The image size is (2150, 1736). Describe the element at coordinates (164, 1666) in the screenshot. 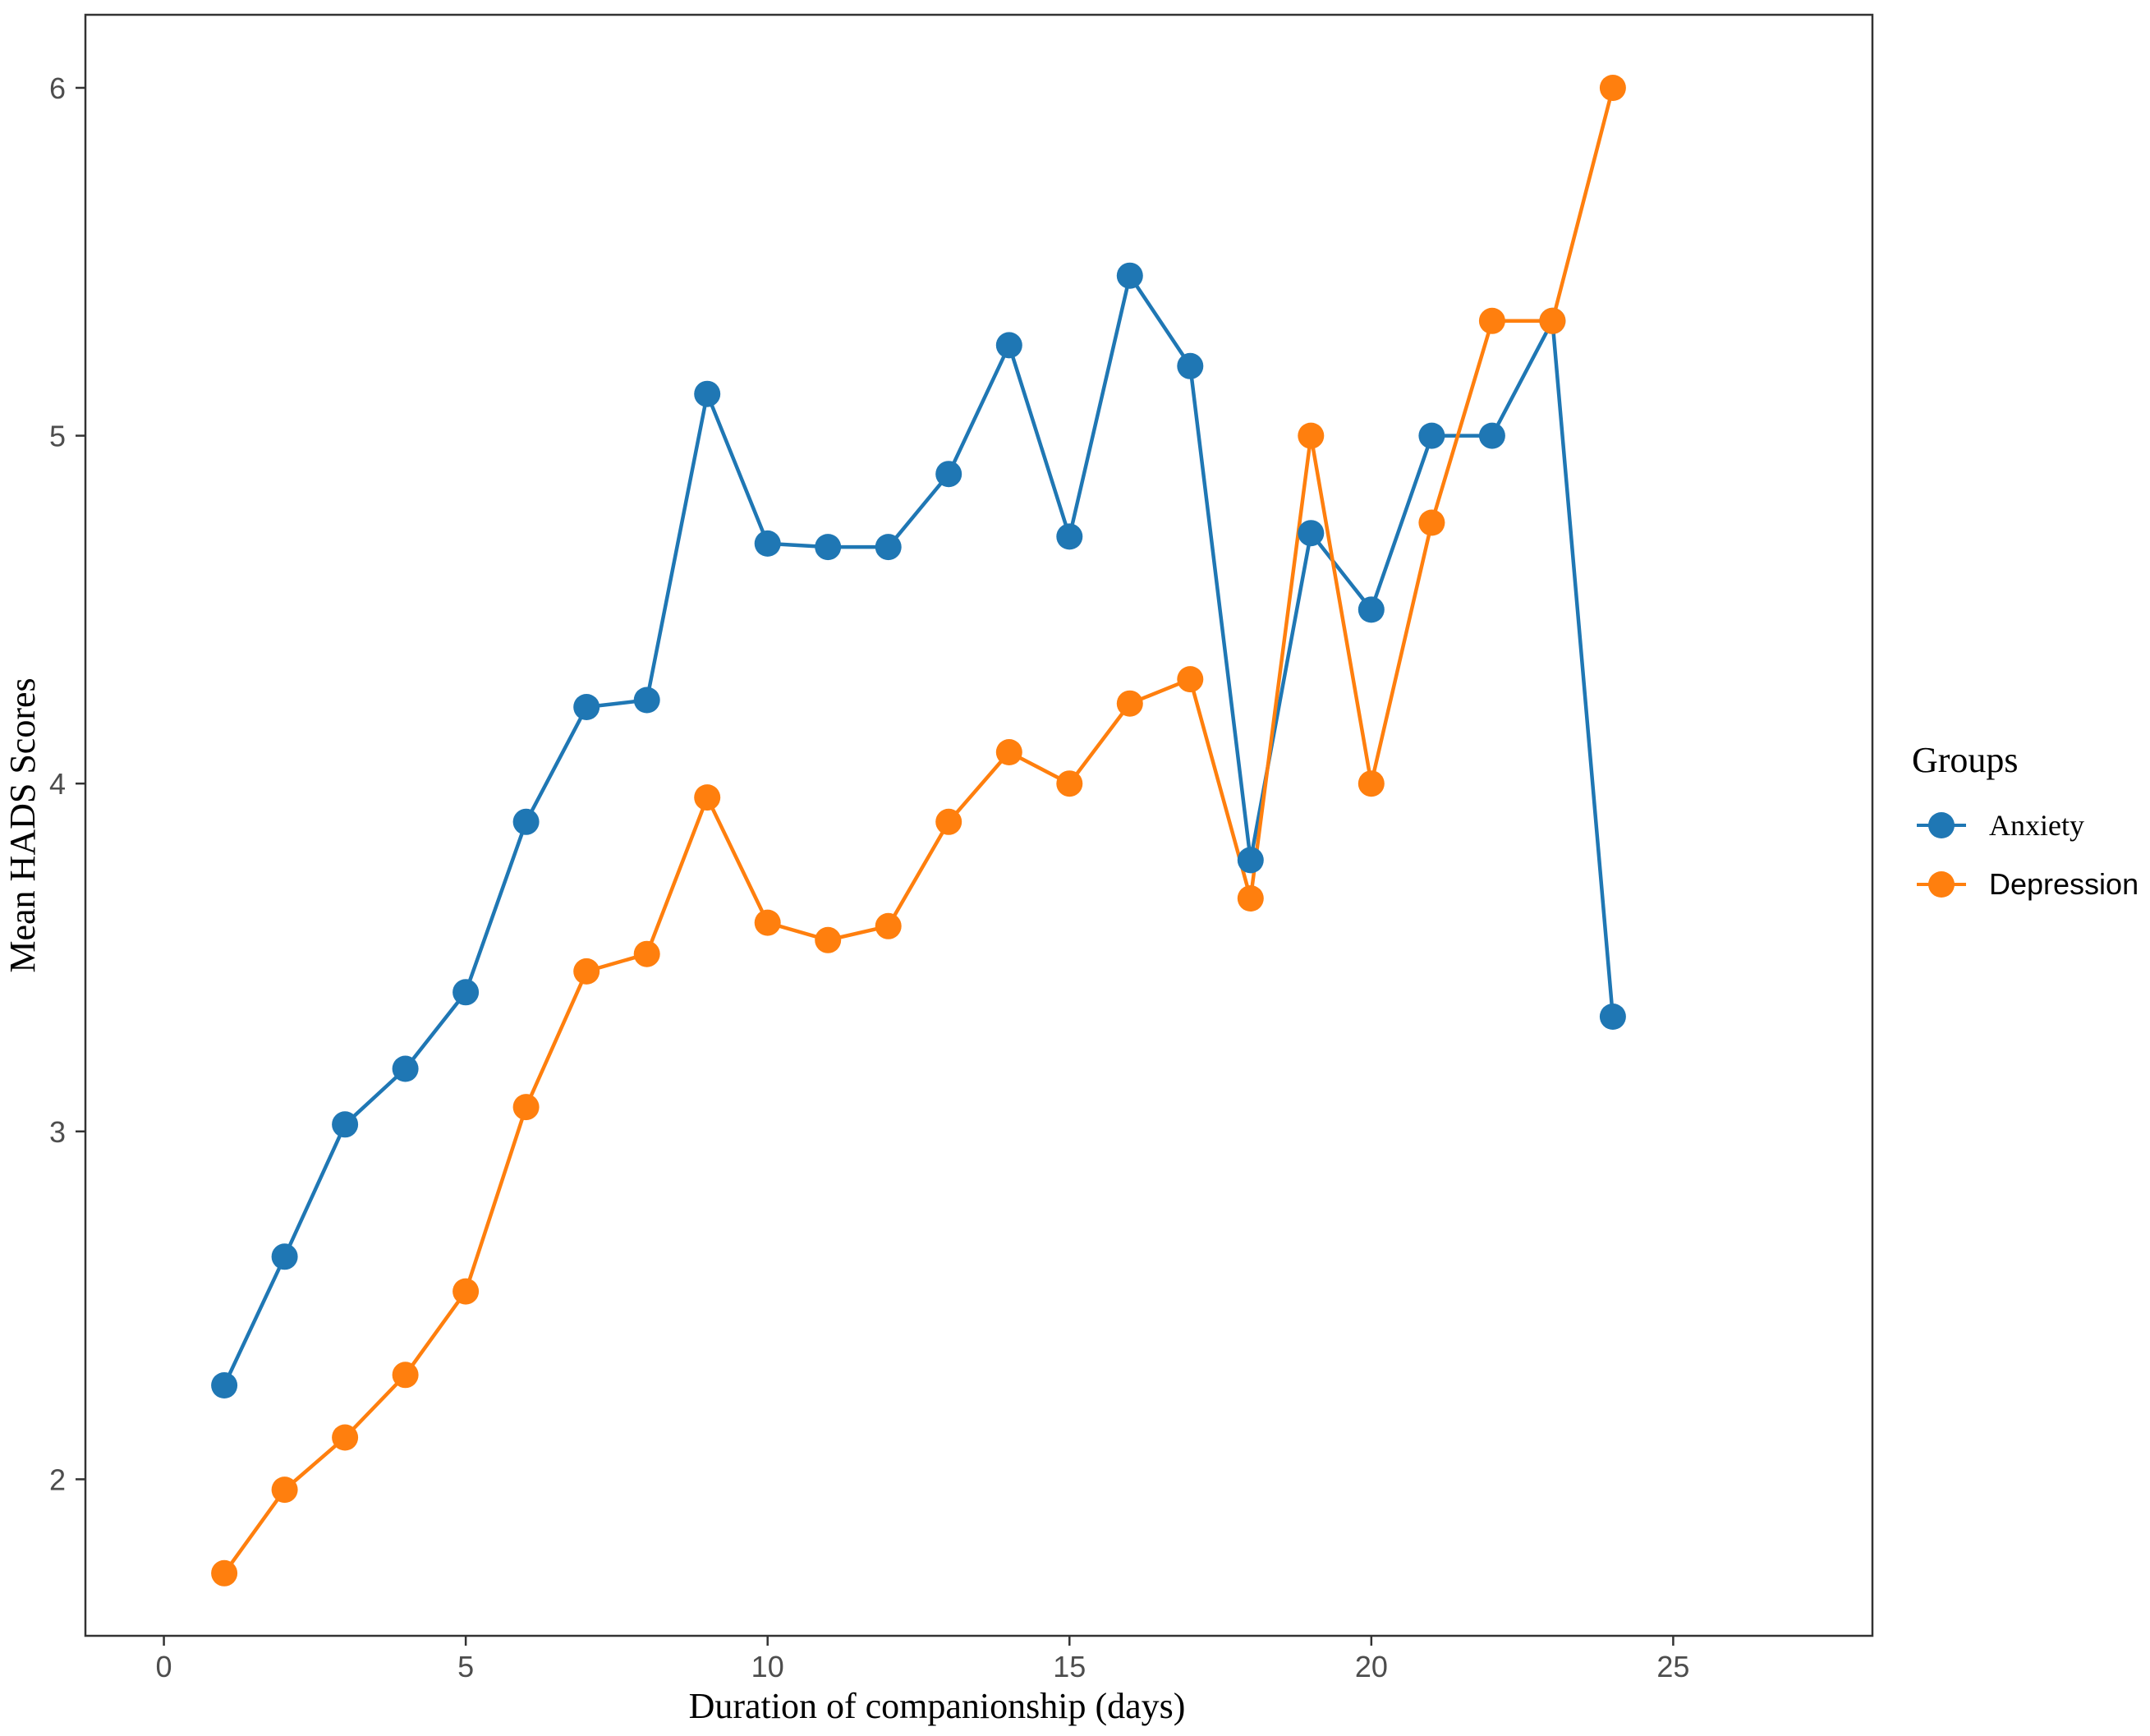

I see `x-tick-label: 0` at that location.